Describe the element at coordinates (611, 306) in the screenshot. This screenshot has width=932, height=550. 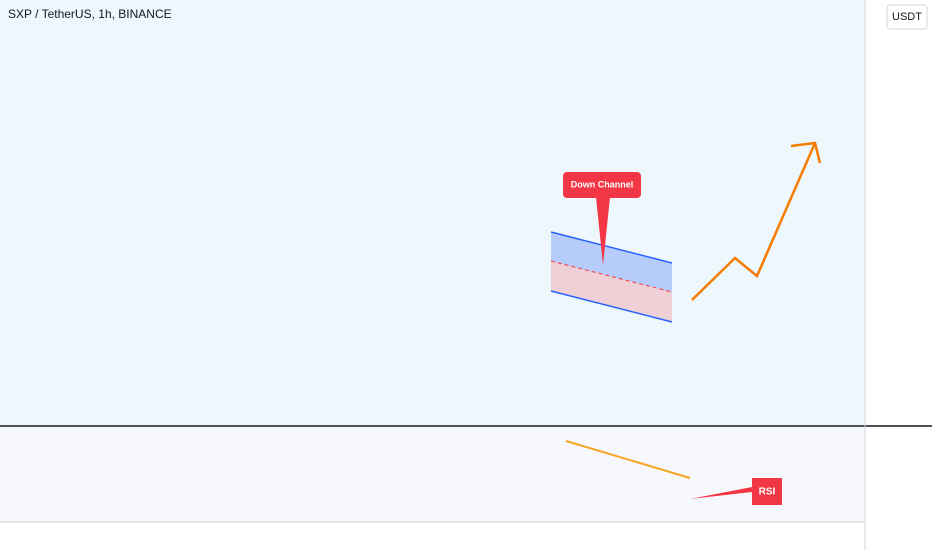
I see `channel-bottom` at that location.